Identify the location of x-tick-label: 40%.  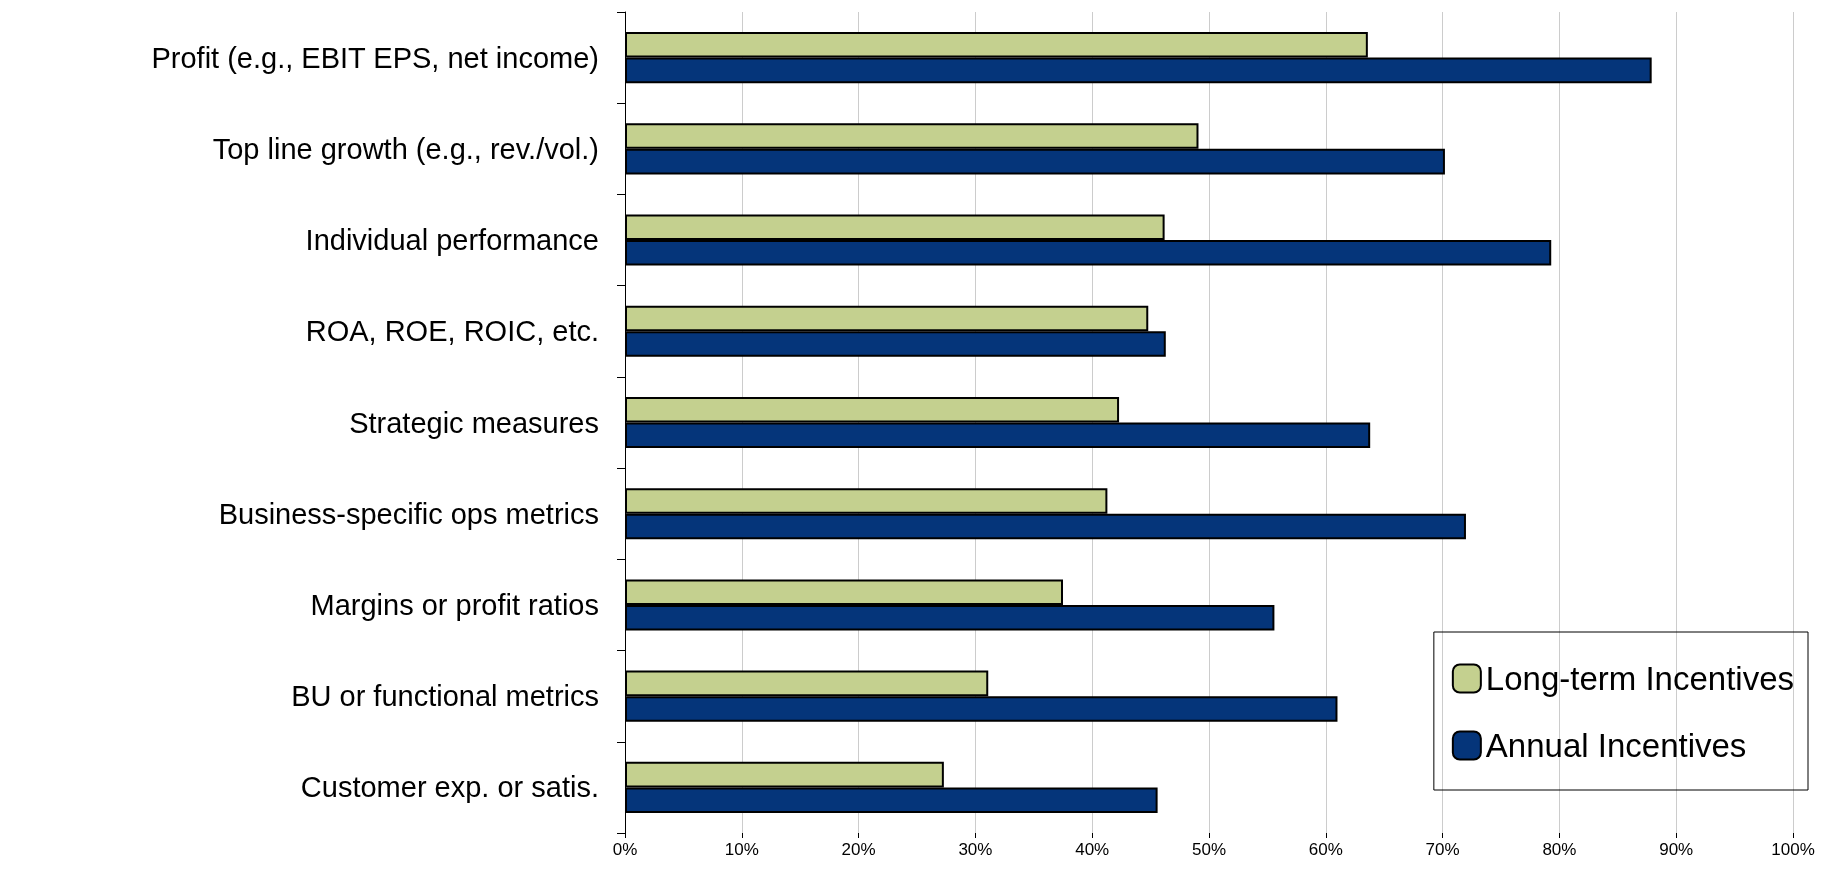
(1092, 849).